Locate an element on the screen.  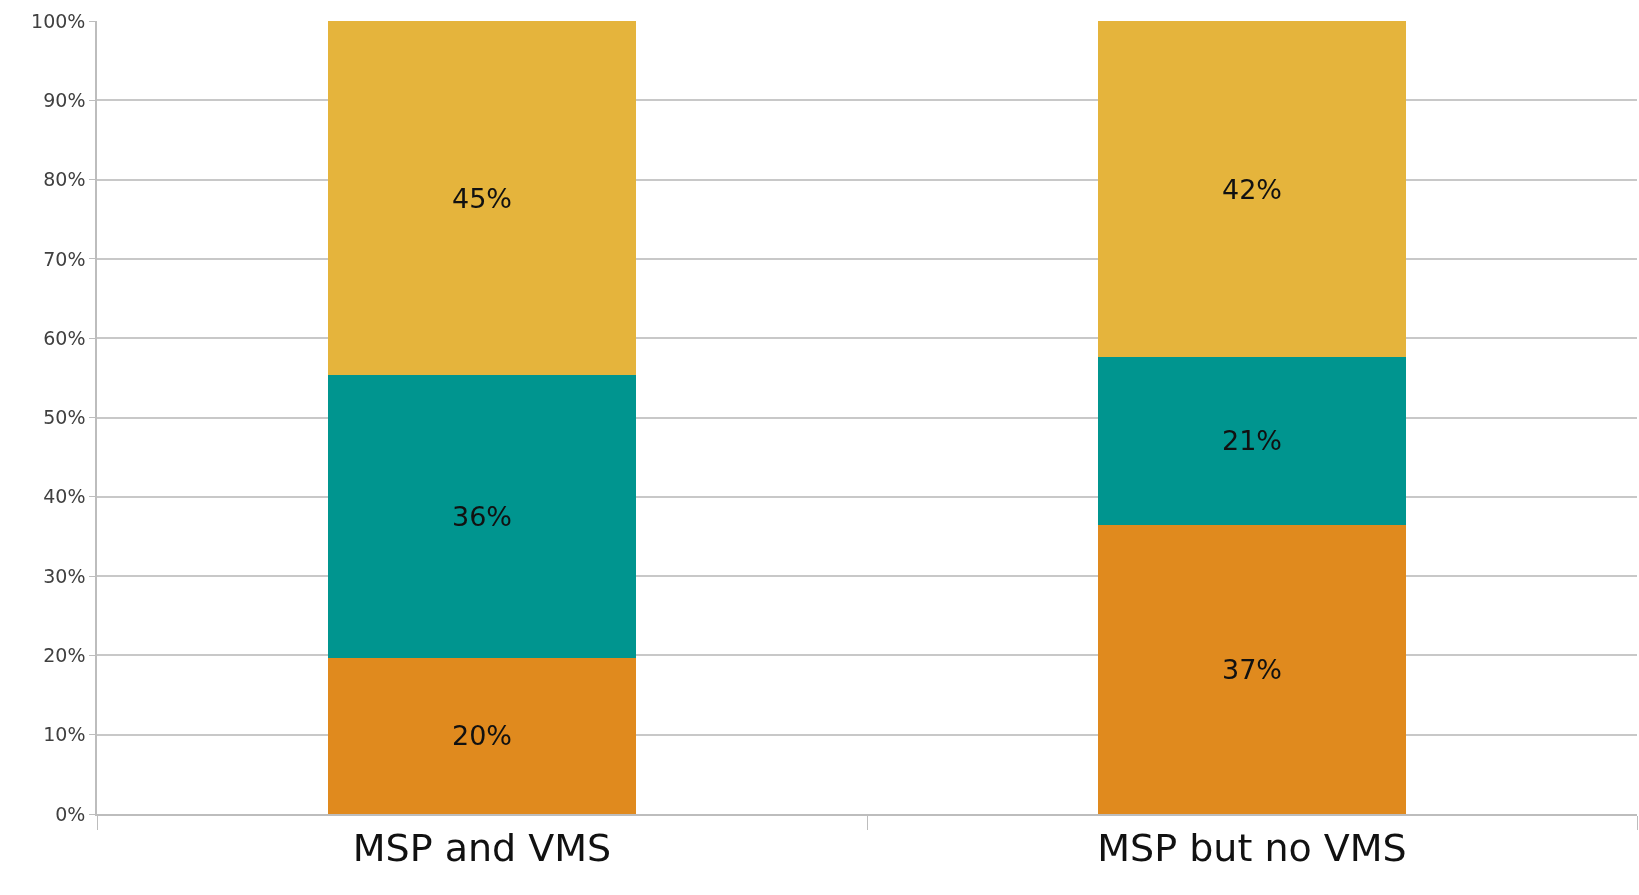
data-label: 21% is located at coordinates (1252, 441).